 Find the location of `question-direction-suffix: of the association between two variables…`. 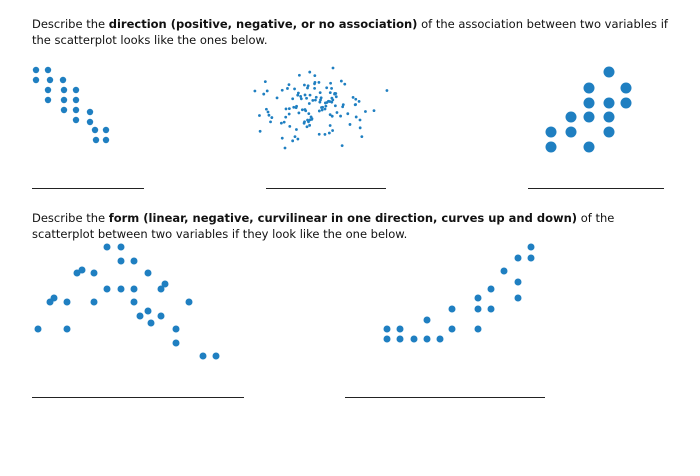

question-direction-suffix: of the association between two variables… is located at coordinates (350, 32).